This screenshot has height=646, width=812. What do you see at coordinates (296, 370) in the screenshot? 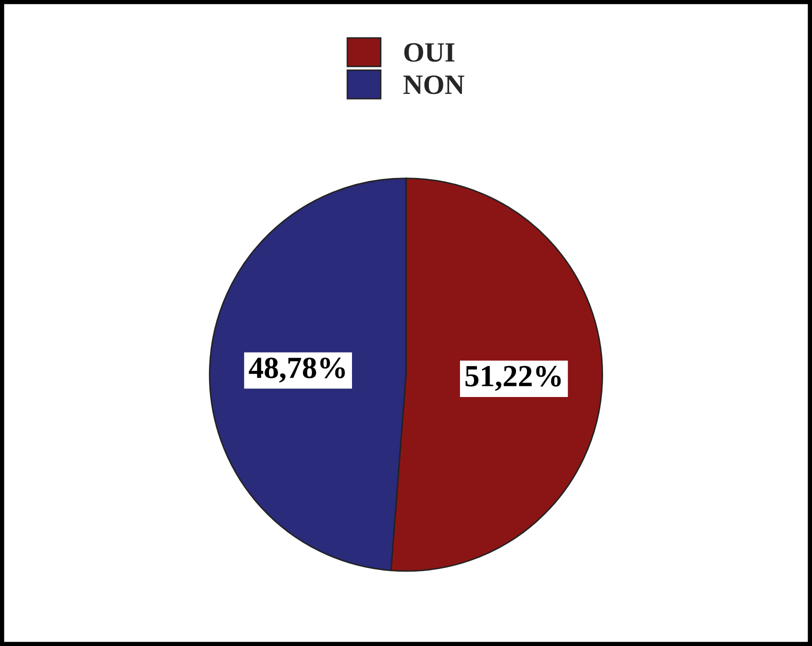
I see `data-label: 48,78%` at bounding box center [296, 370].